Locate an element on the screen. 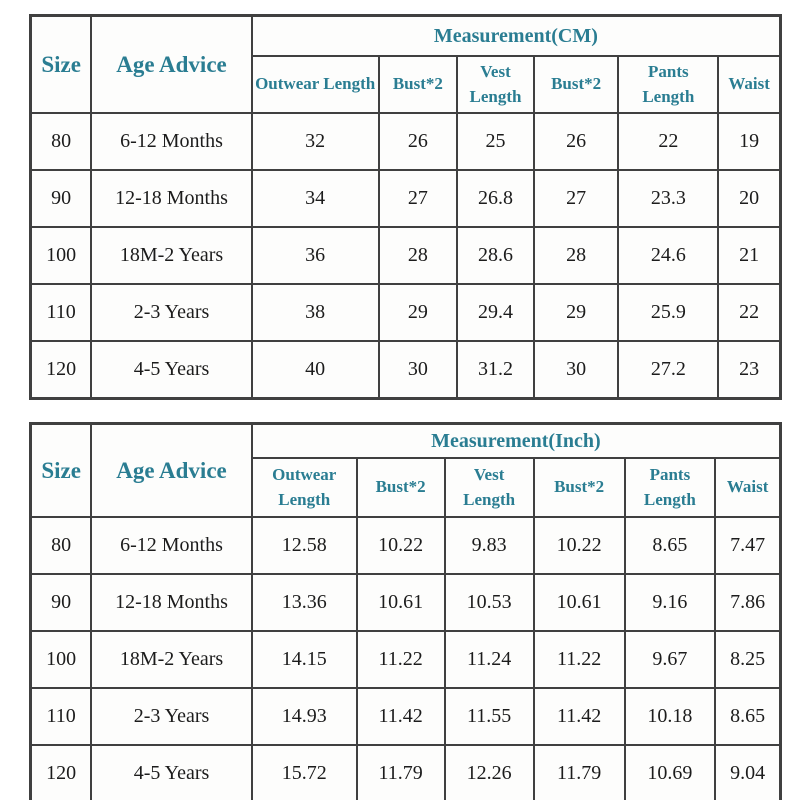  measurement-value-cell: 7.47 is located at coordinates (748, 545).